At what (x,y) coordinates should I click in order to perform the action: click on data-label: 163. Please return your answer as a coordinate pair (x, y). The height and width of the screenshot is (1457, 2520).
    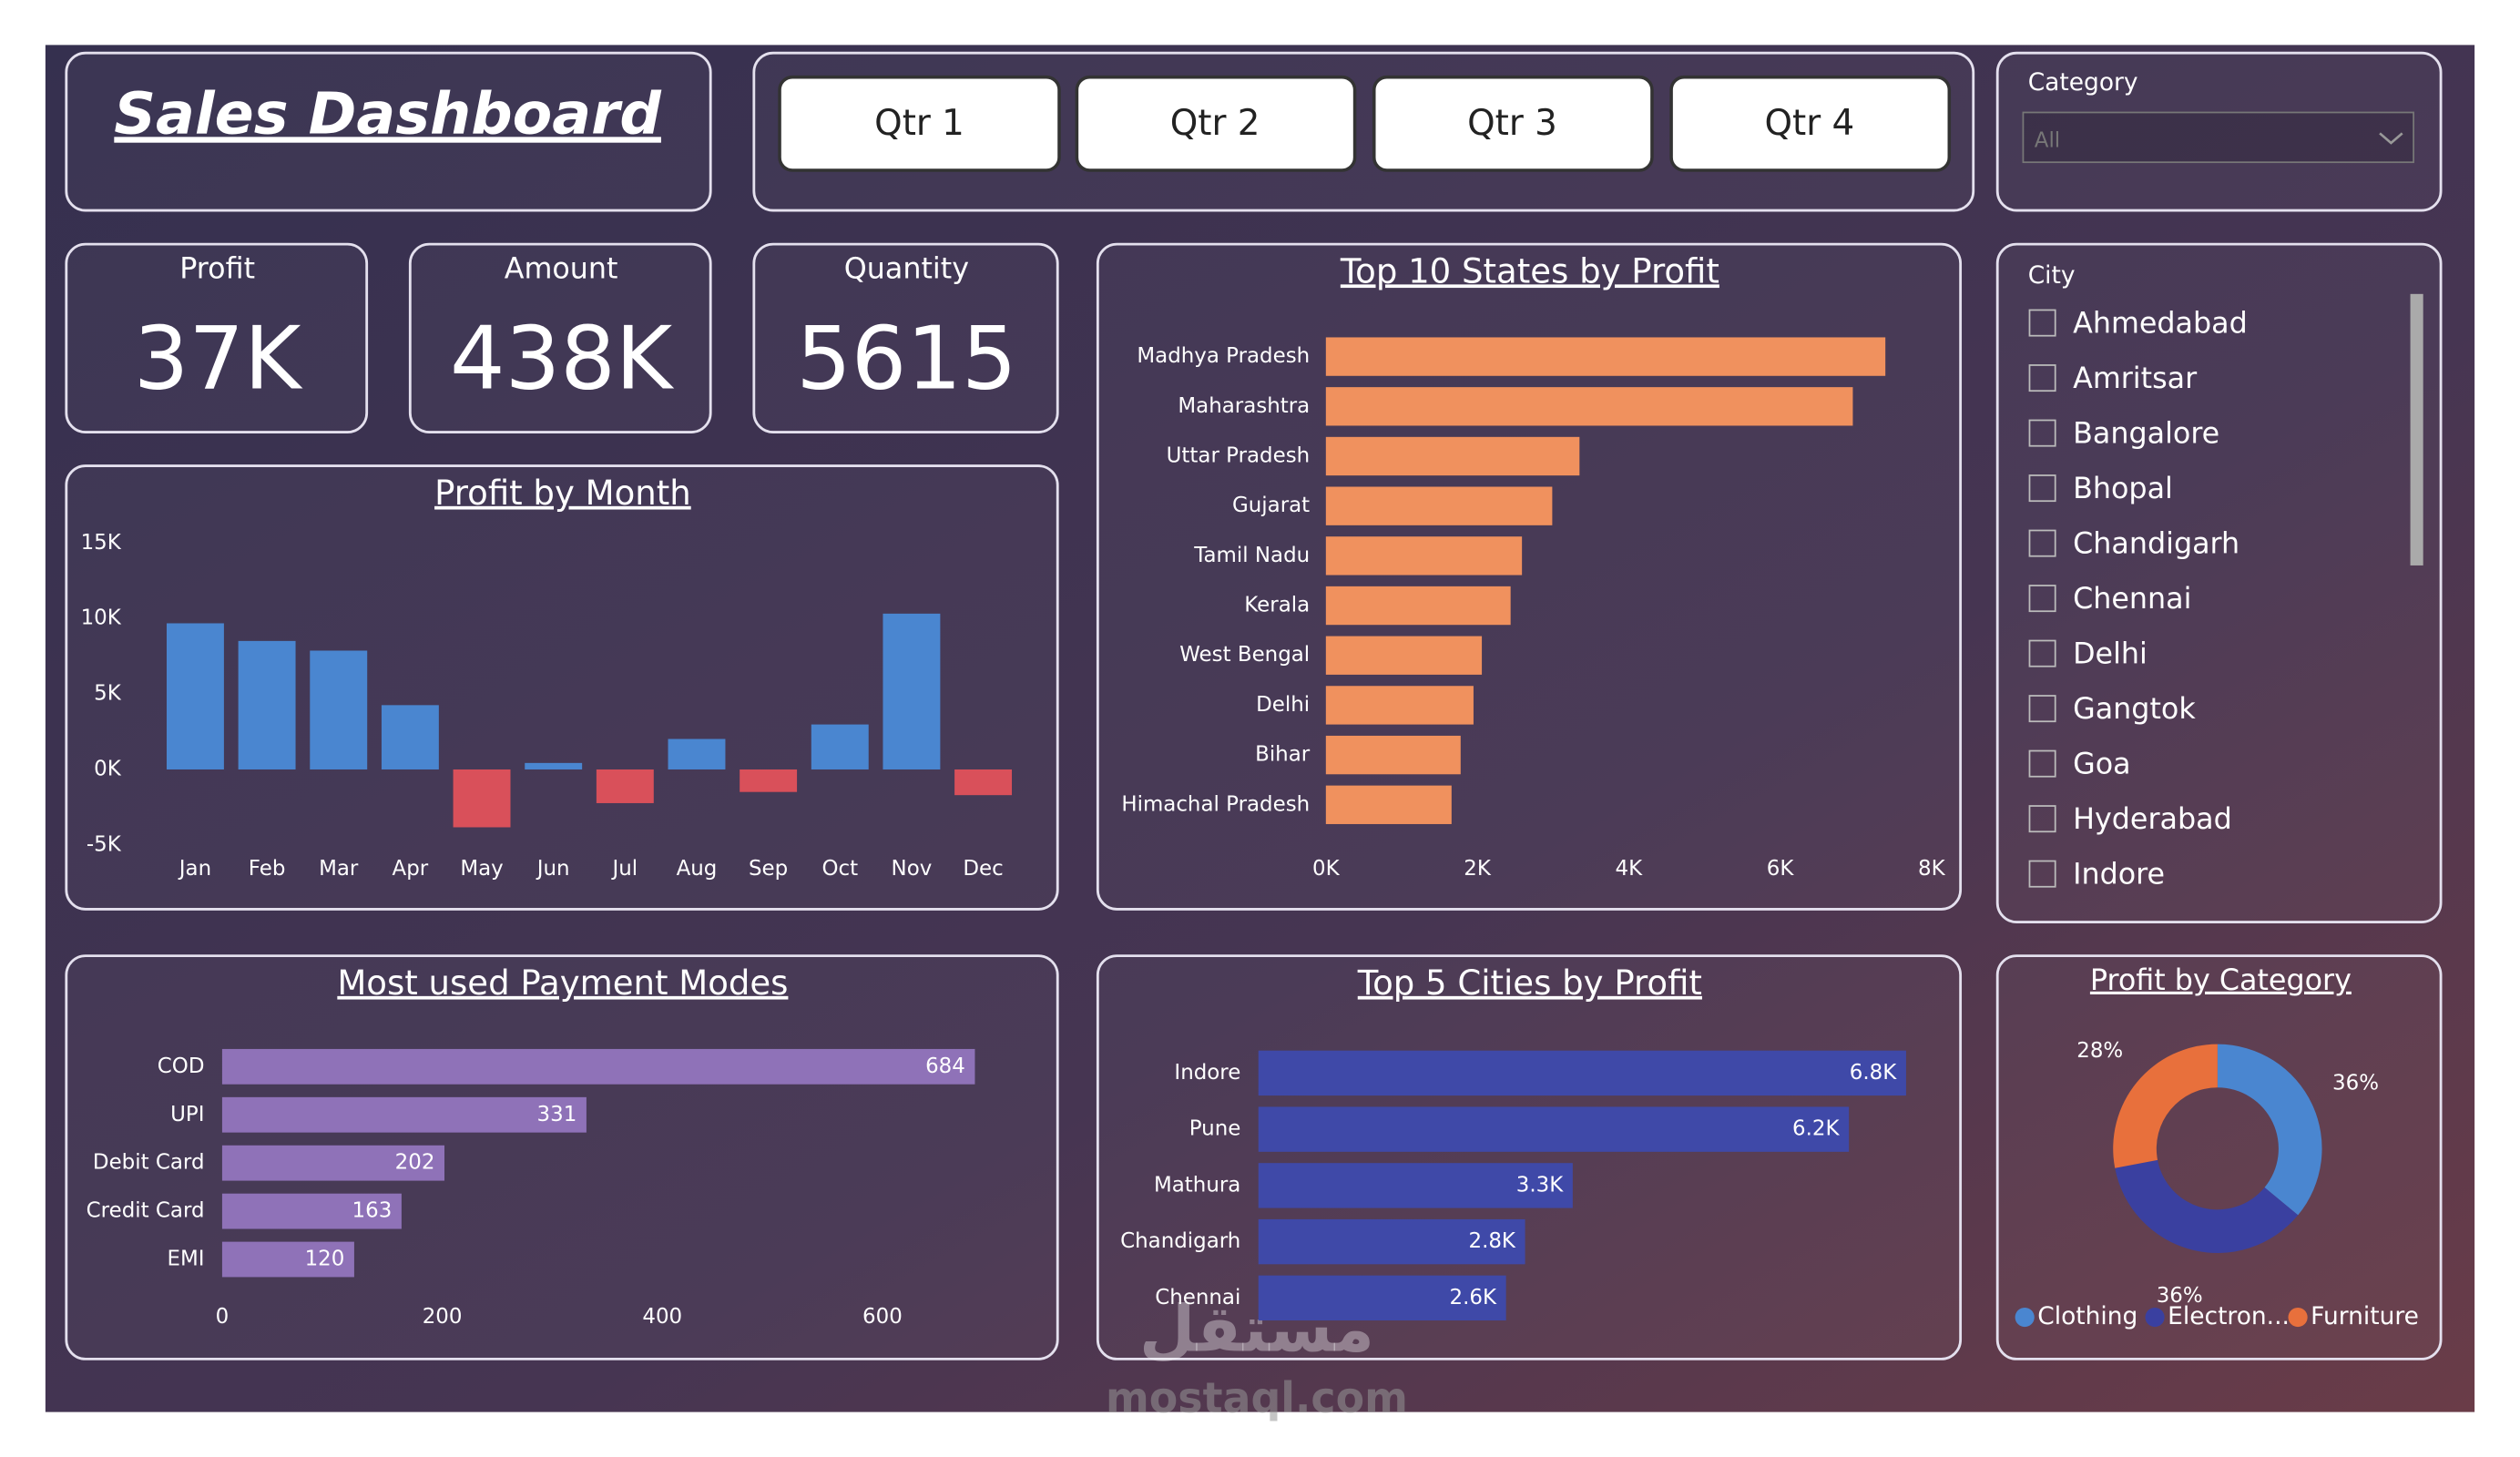
    Looking at the image, I should click on (372, 1211).